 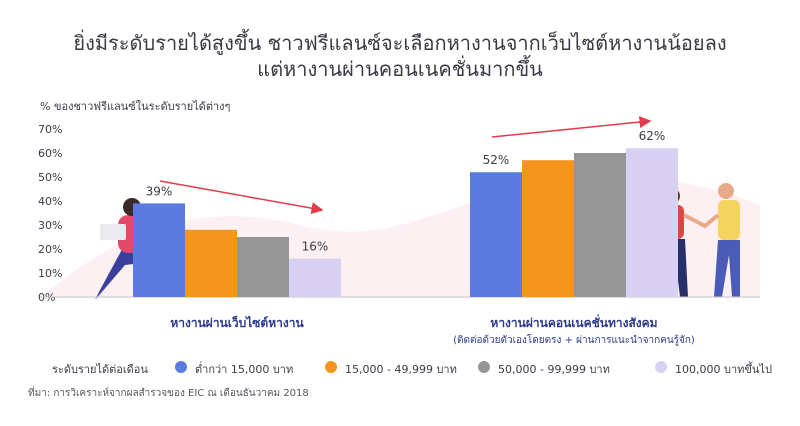 I want to click on y-tick-label: 30%, so click(x=50, y=225).